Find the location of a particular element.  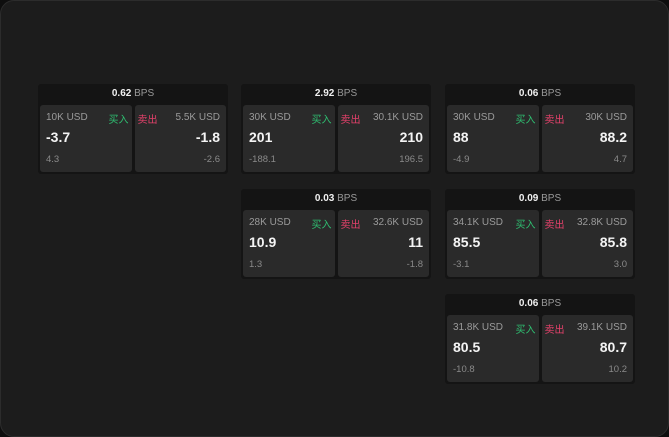

spread-value: 0.09 is located at coordinates (528, 198).